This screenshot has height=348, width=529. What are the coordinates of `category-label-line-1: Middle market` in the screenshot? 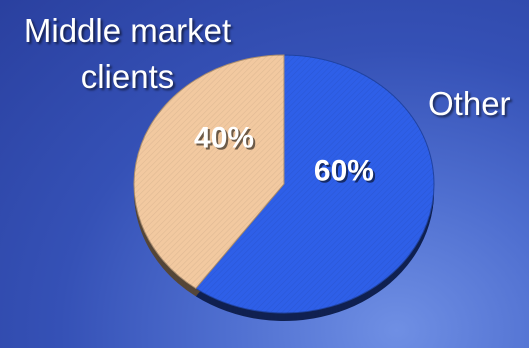 It's located at (127, 30).